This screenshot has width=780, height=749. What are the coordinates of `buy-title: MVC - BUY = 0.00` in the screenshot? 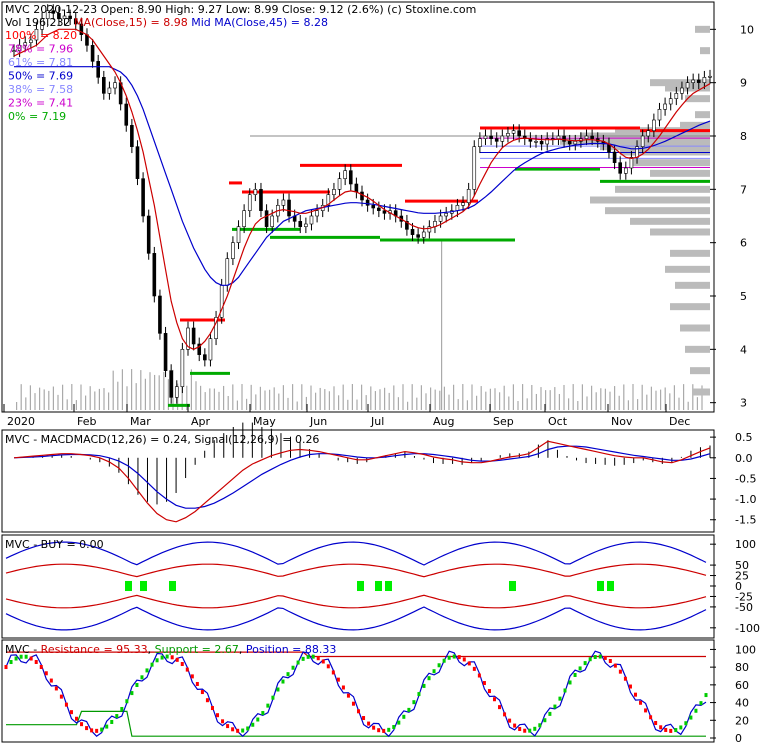 It's located at (54, 544).